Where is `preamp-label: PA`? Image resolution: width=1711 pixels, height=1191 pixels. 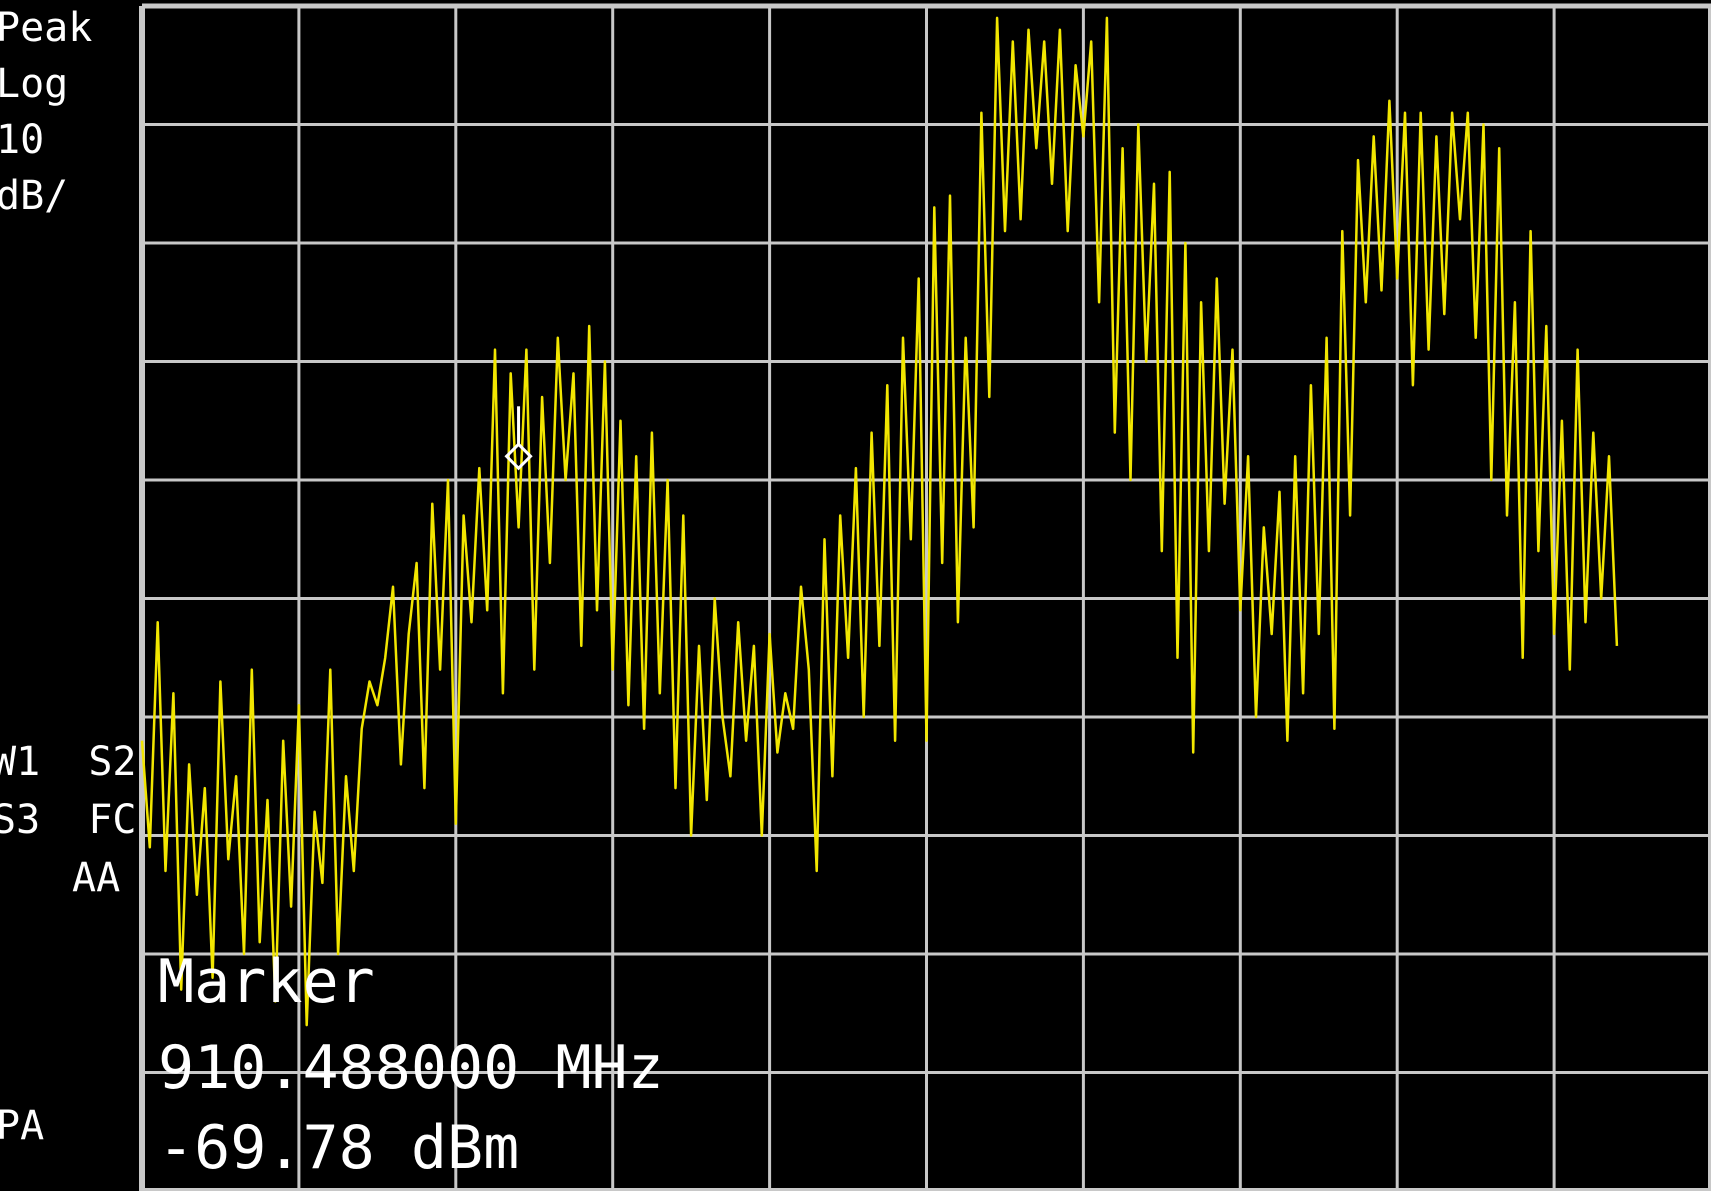
preamp-label: PA is located at coordinates (22, 1126).